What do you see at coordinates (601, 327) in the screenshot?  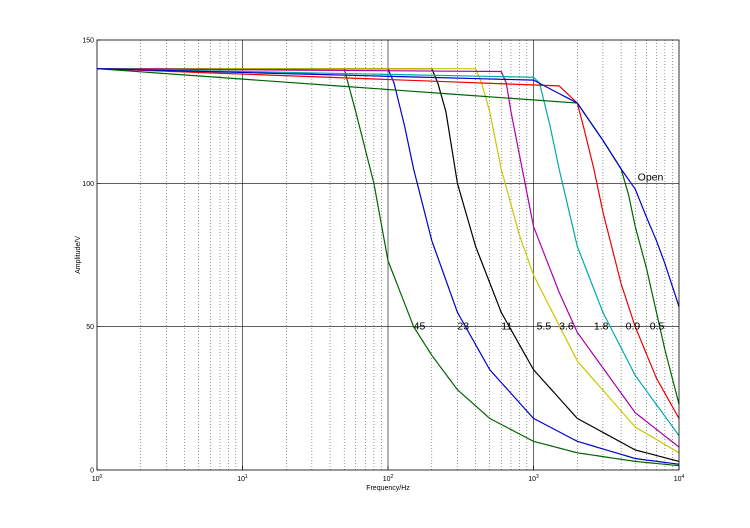 I see `annotation-label: 1.8` at bounding box center [601, 327].